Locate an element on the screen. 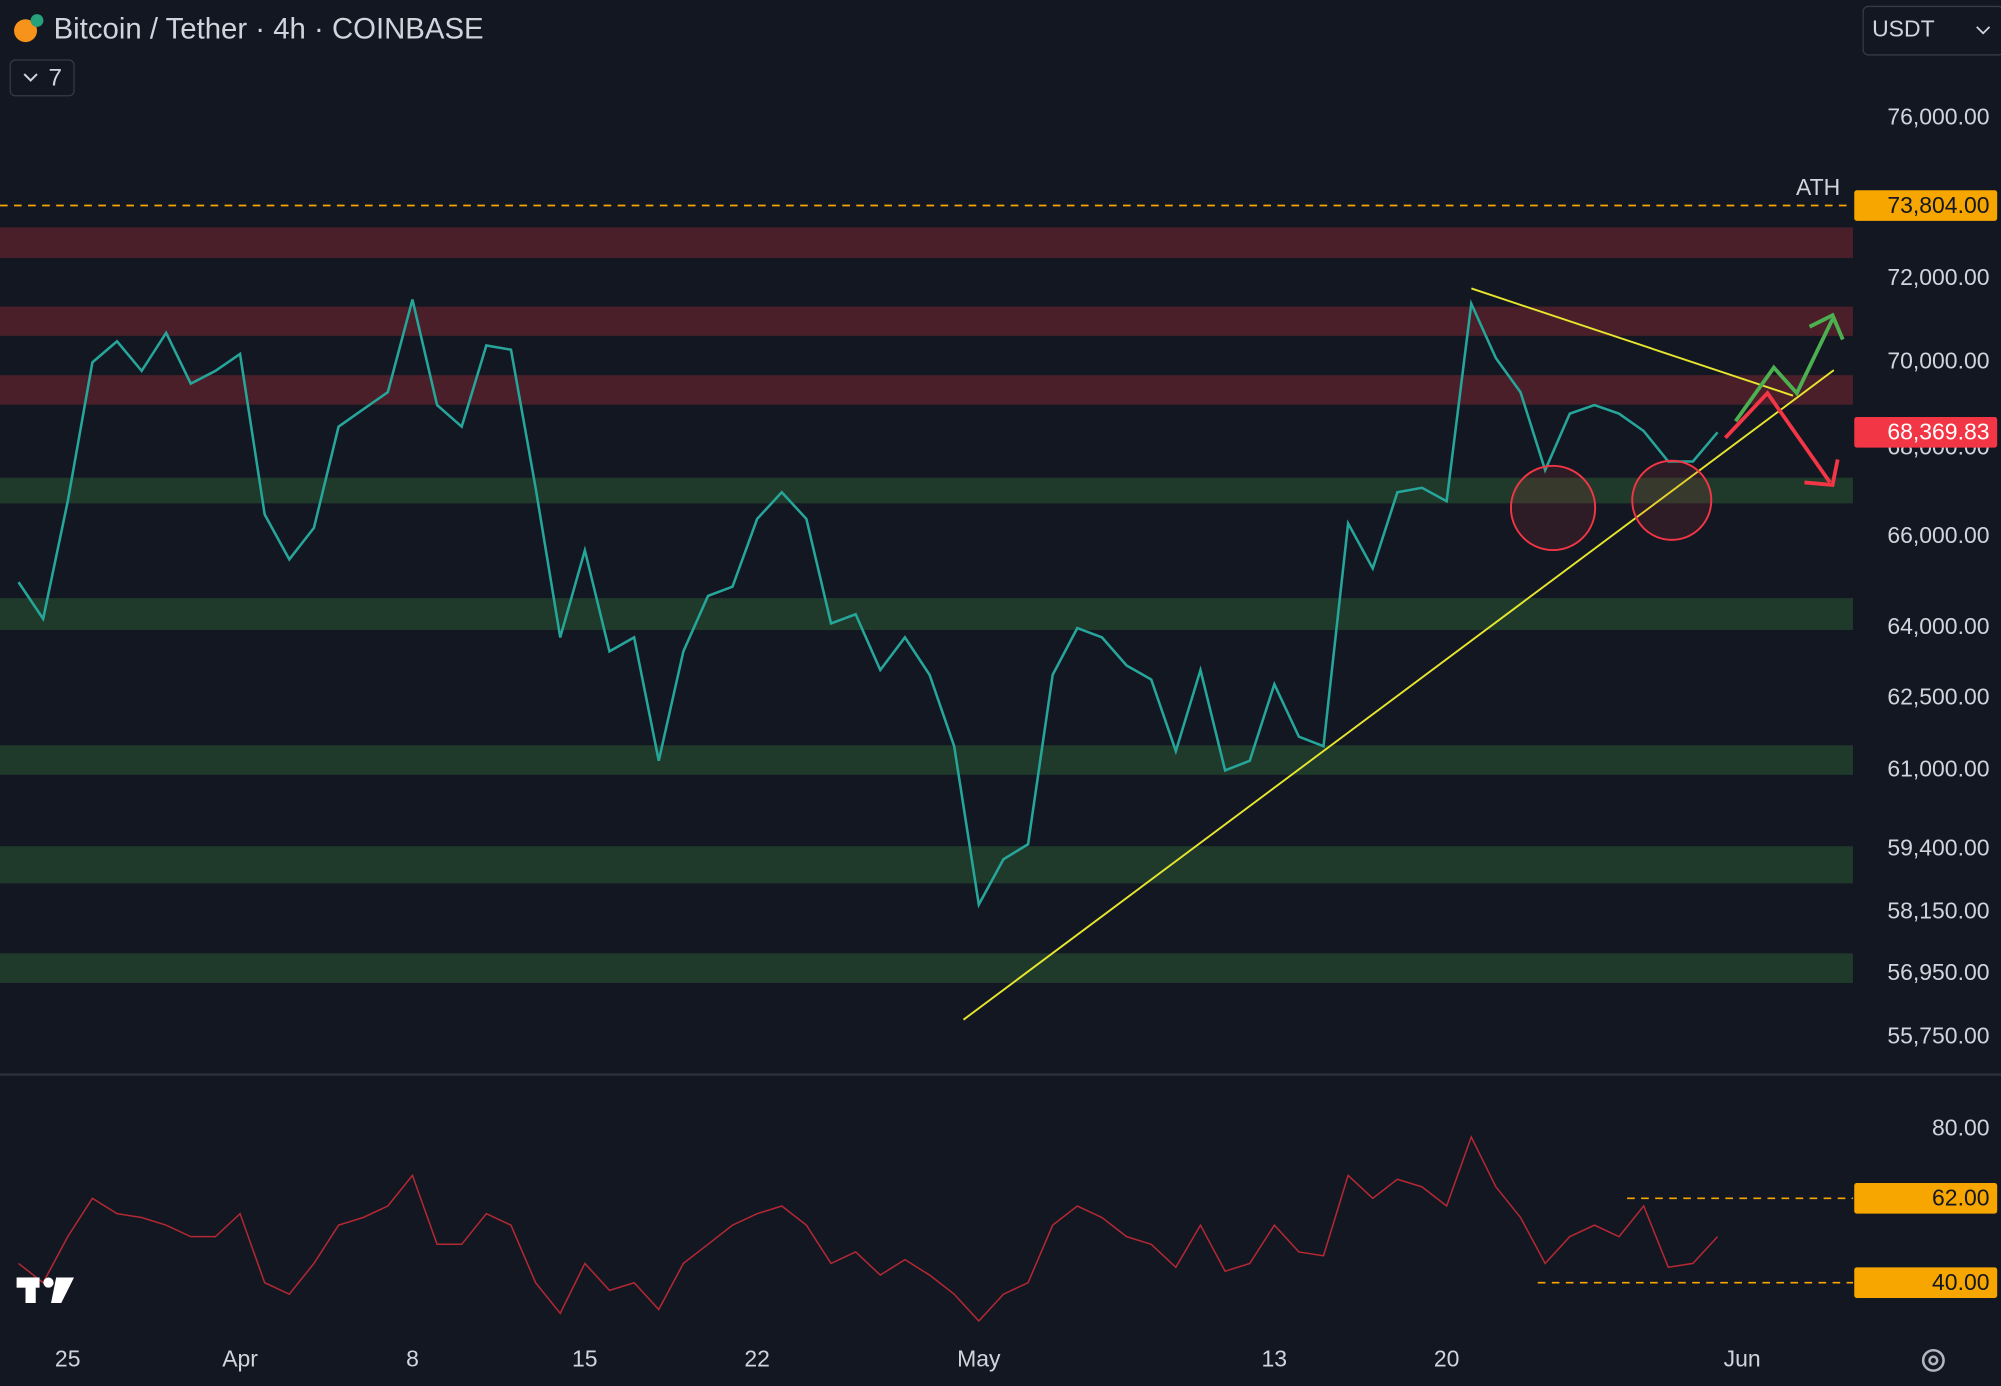 Image resolution: width=2001 pixels, height=1386 pixels. y-tick-label: 55,750.00 is located at coordinates (1938, 1035).